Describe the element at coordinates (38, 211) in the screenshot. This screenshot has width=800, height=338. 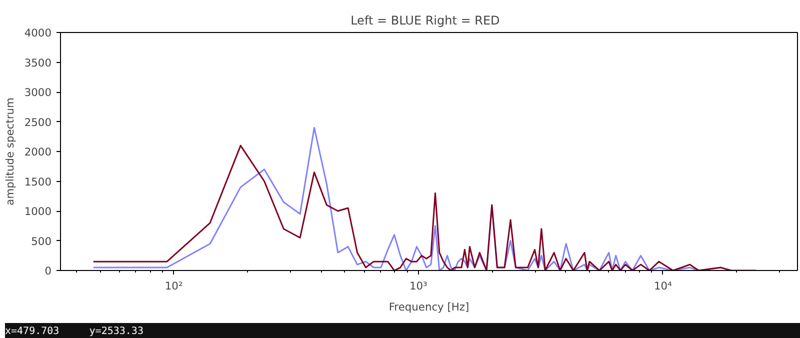
I see `y-tick-label: 1000` at that location.